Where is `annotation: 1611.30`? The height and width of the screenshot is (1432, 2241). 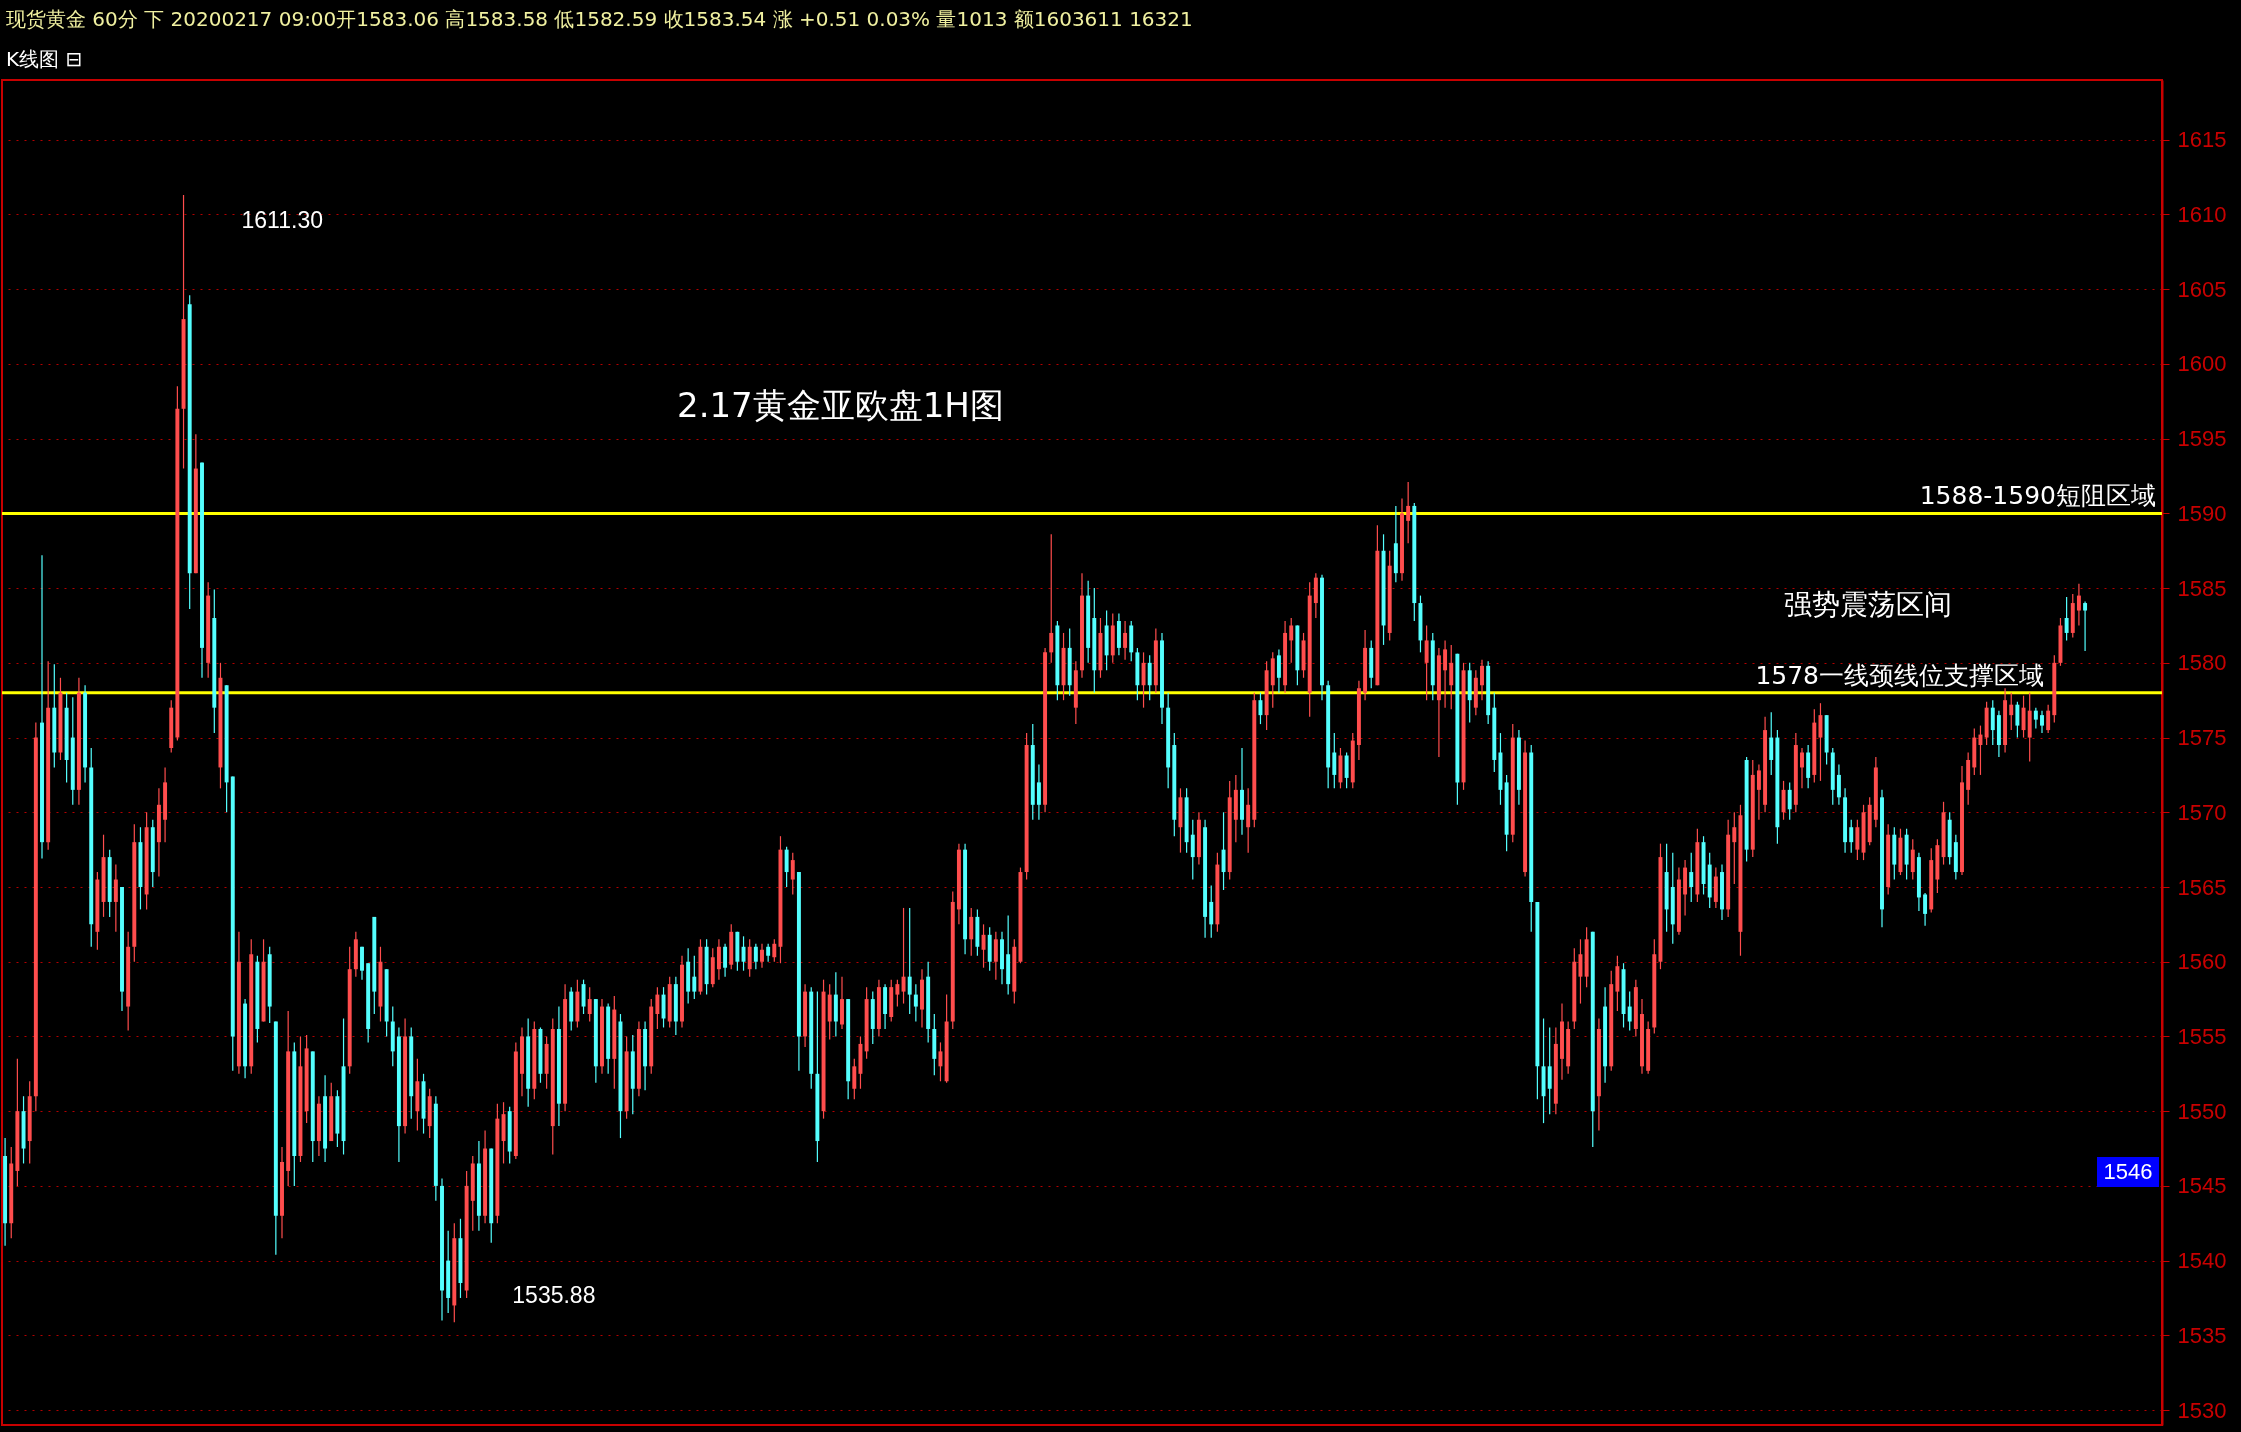
annotation: 1611.30 is located at coordinates (282, 220).